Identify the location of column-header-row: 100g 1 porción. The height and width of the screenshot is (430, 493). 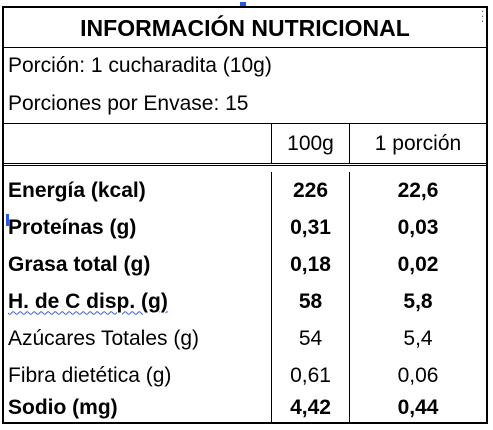
(245, 145).